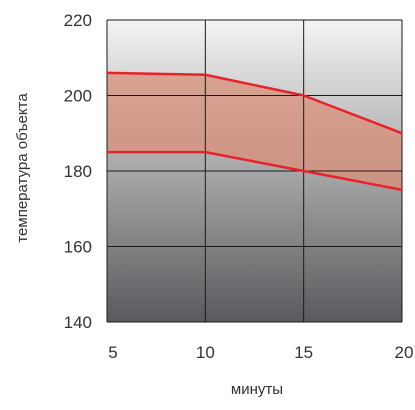 The height and width of the screenshot is (410, 415). Describe the element at coordinates (112, 352) in the screenshot. I see `x-tick-label: 5` at that location.